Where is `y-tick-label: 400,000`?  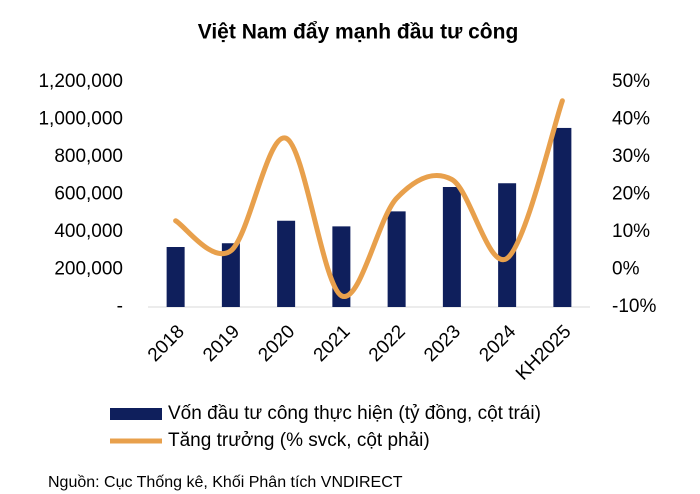
y-tick-label: 400,000 is located at coordinates (88, 231).